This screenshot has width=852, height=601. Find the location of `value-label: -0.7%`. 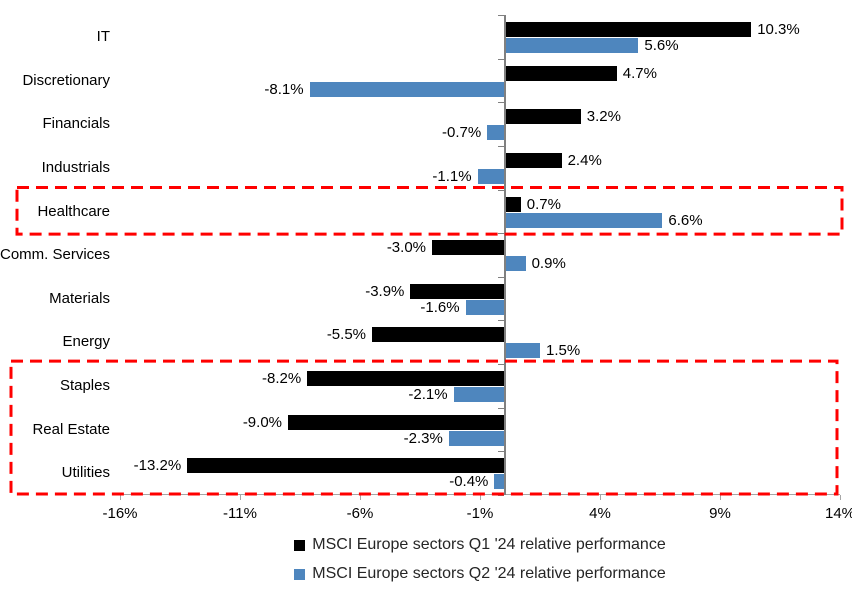

value-label: -0.7% is located at coordinates (462, 133).